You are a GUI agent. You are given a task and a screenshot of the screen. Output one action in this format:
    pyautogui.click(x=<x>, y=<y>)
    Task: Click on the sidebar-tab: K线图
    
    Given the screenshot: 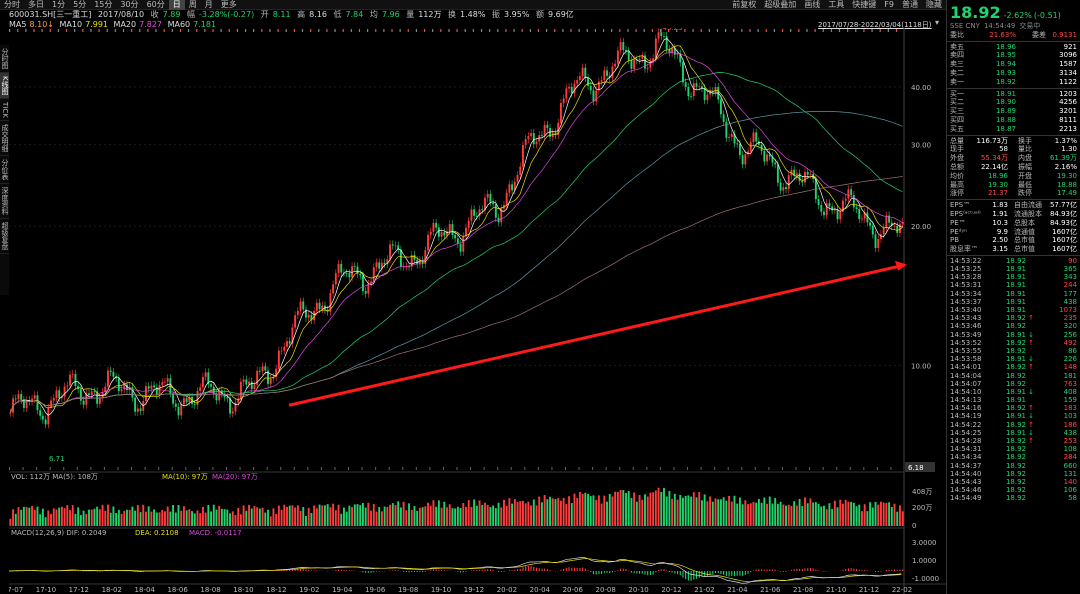 What is the action you would take?
    pyautogui.click(x=4, y=86)
    